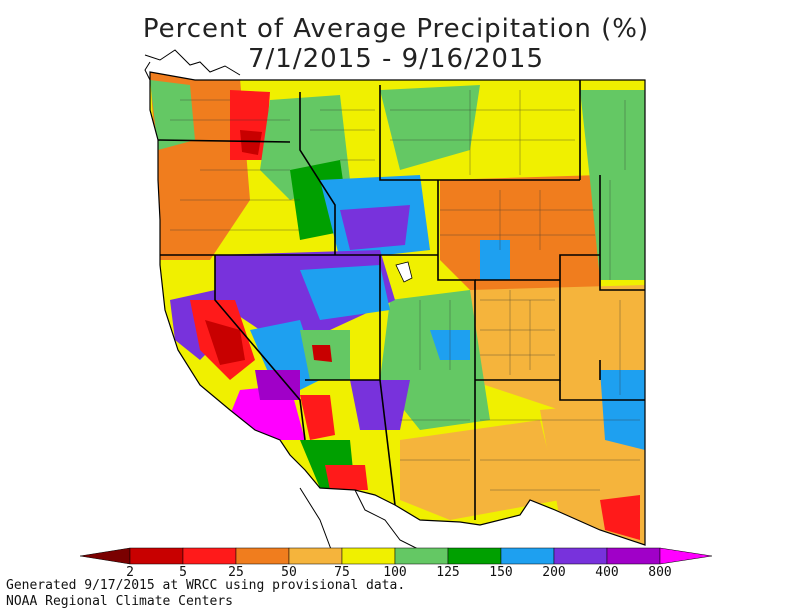 This screenshot has width=792, height=612. I want to click on legend-tick-label: 25, so click(236, 572).